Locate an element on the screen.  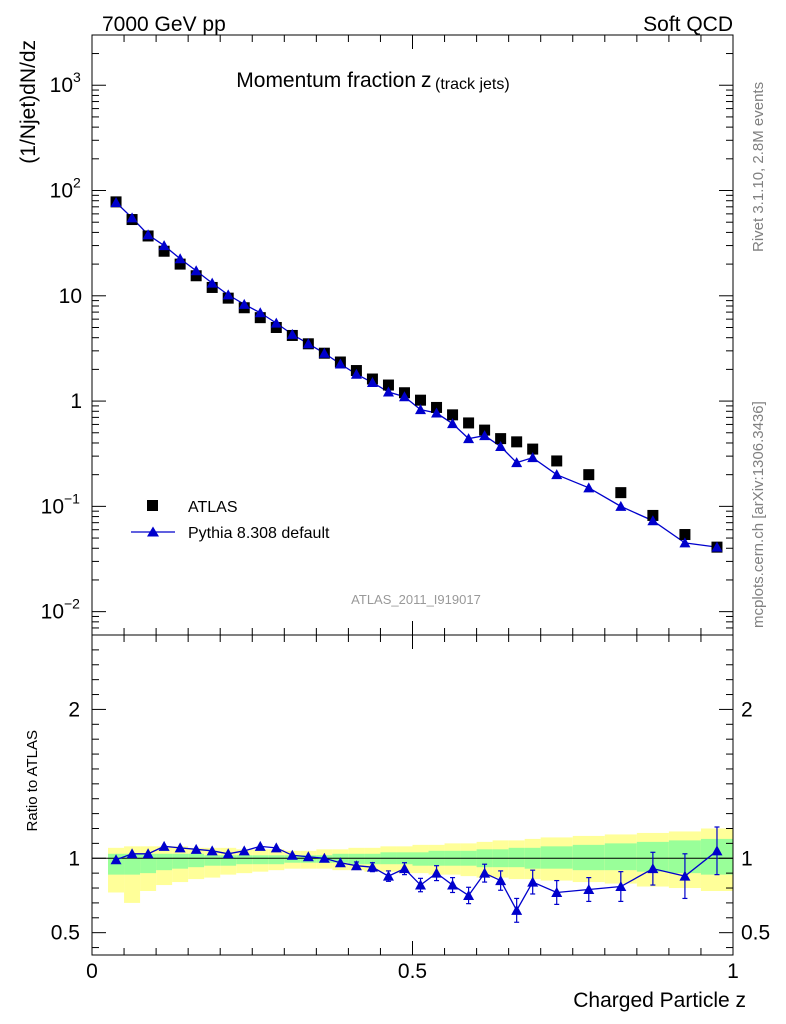
mcplots-label: mcplots.cern.ch [arXiv:1306.3436] is located at coordinates (758, 514).